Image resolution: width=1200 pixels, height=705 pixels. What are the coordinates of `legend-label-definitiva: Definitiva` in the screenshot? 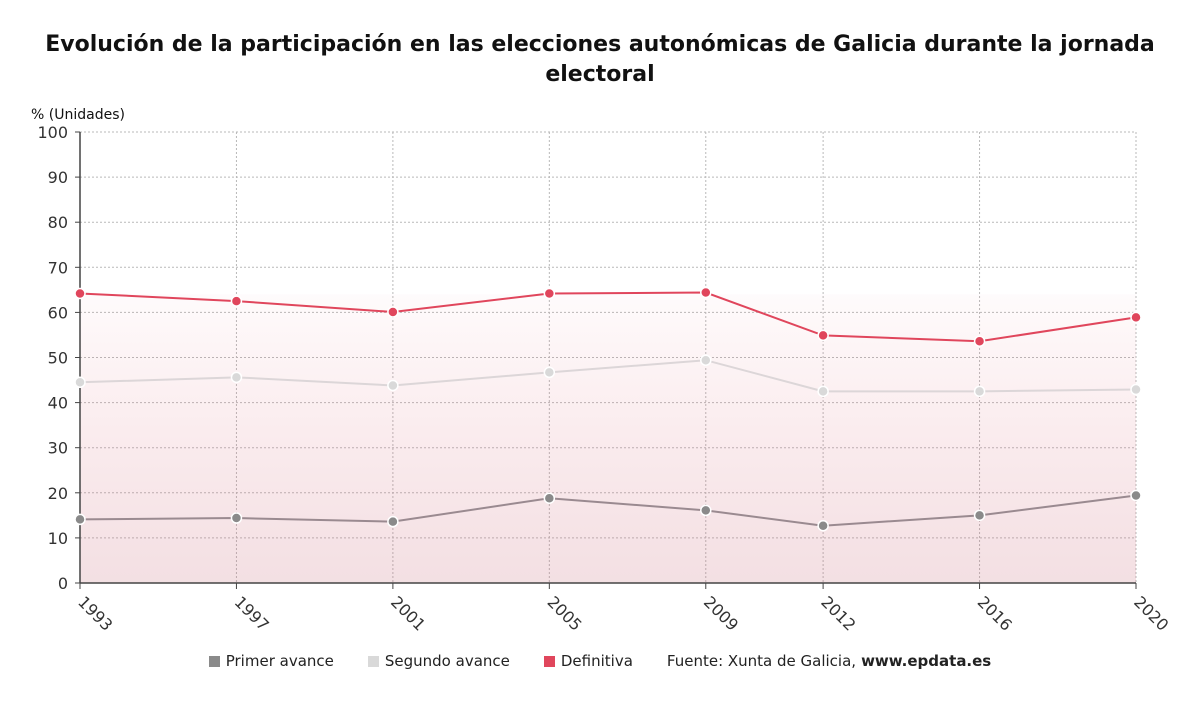 It's located at (596, 661).